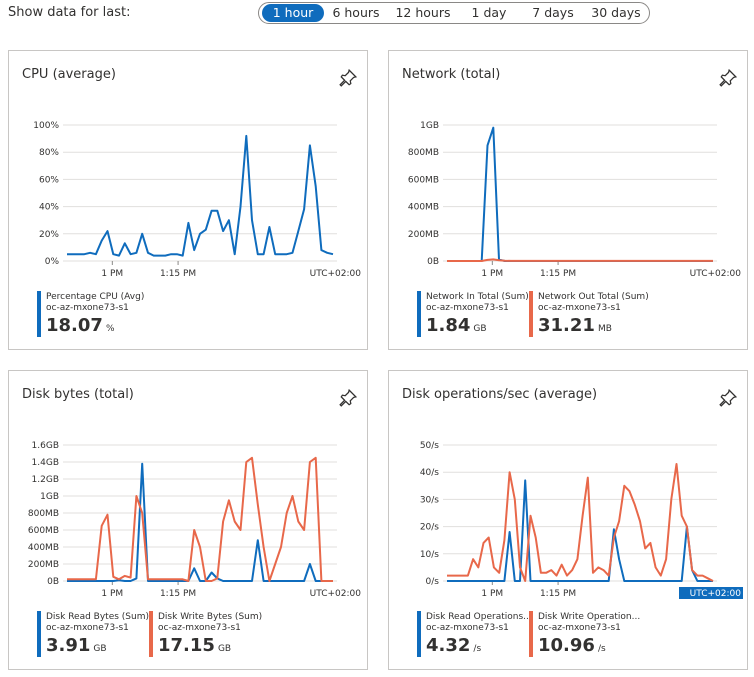 The image size is (754, 677). Describe the element at coordinates (429, 555) in the screenshot. I see `y-tick-label: 10/s` at that location.